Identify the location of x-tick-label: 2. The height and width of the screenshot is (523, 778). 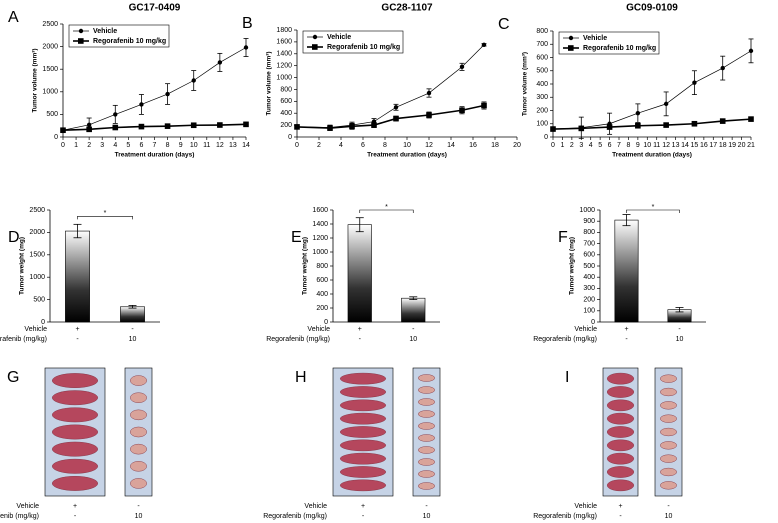
(89, 145).